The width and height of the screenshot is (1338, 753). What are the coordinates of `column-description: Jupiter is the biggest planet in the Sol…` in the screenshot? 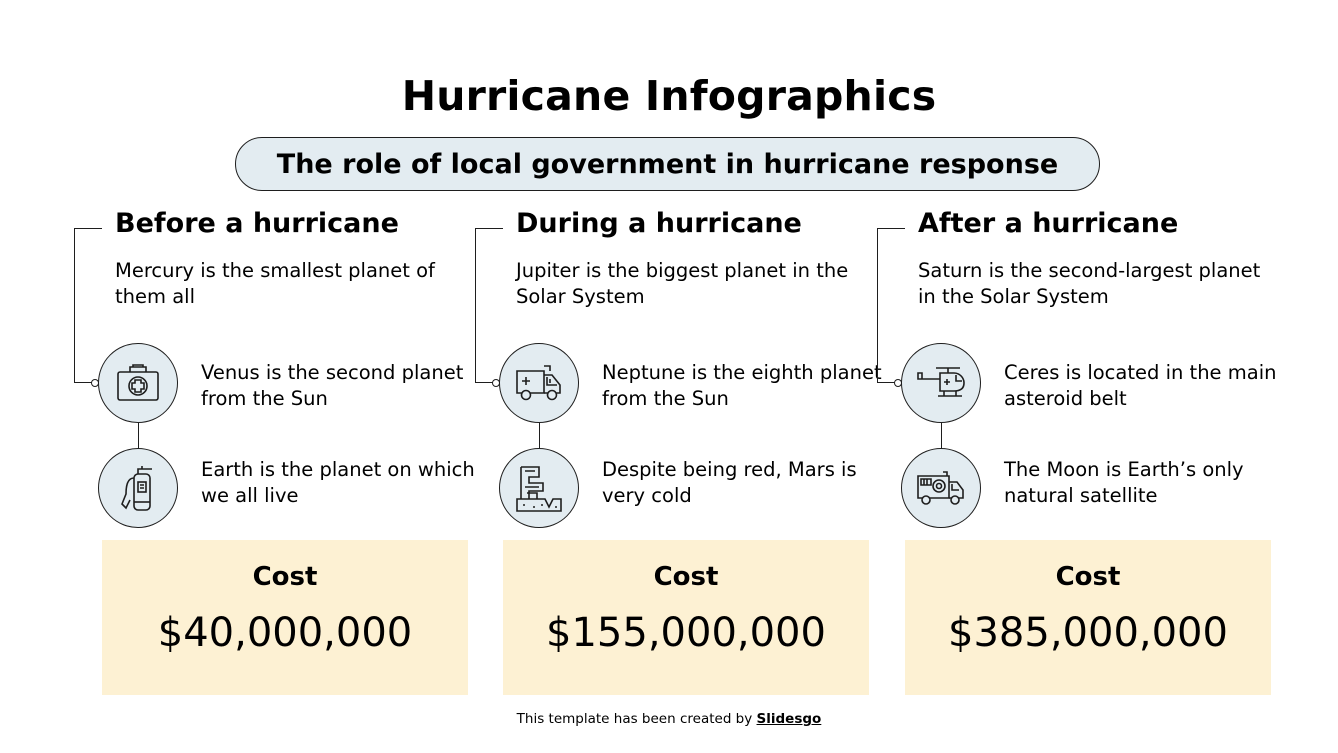 It's located at (682, 283).